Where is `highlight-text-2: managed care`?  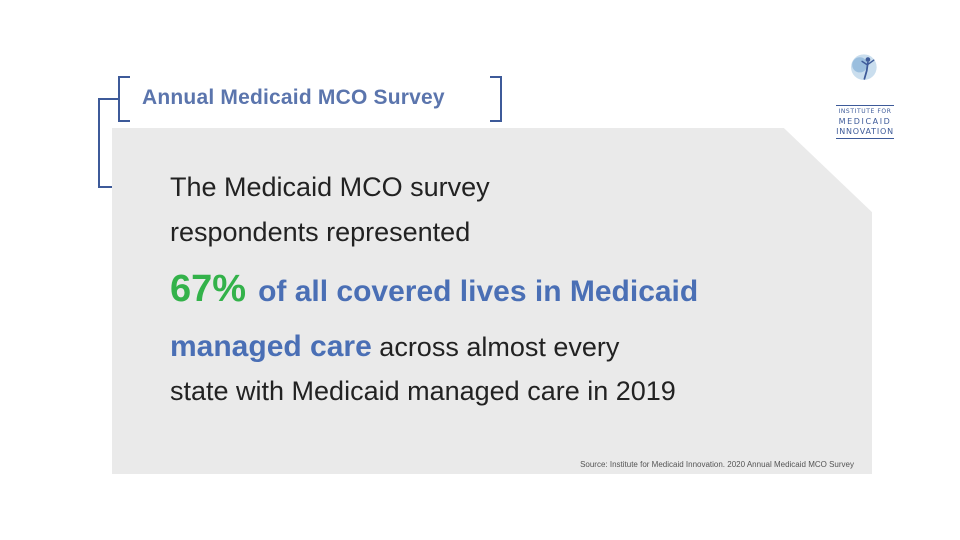 highlight-text-2: managed care is located at coordinates (271, 346).